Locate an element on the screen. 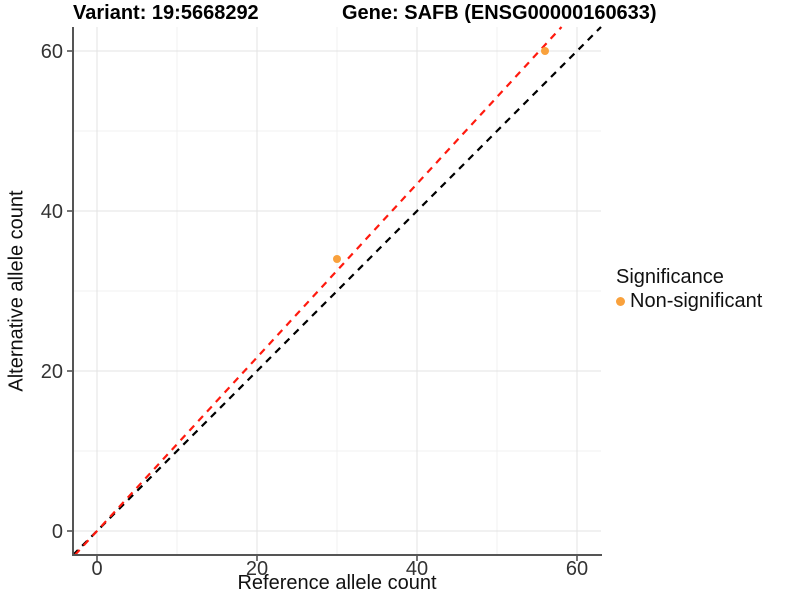 This screenshot has width=800, height=600. plot-title-gene: Gene: SAFB (ENSG00000160633) is located at coordinates (499, 13).